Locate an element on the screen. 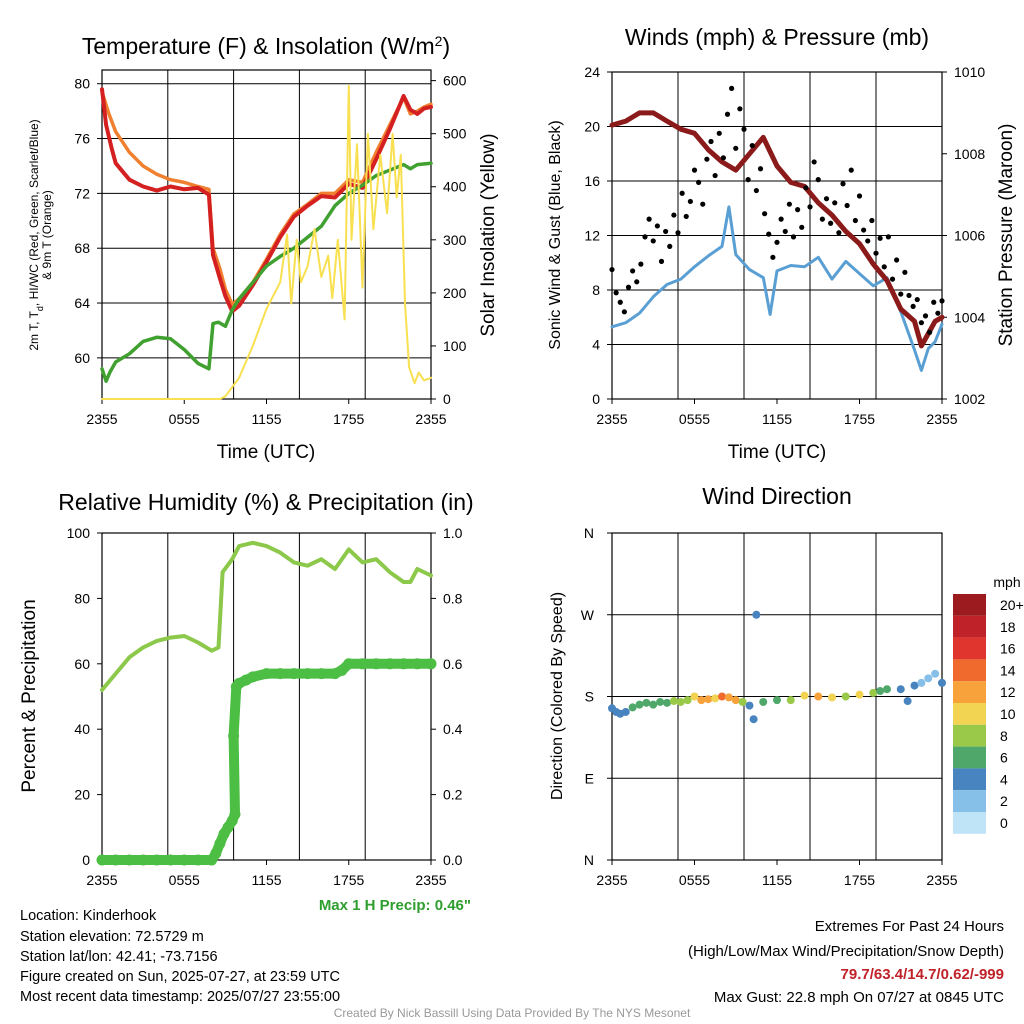  y-label-part: 2m T, T is located at coordinates (34, 330).